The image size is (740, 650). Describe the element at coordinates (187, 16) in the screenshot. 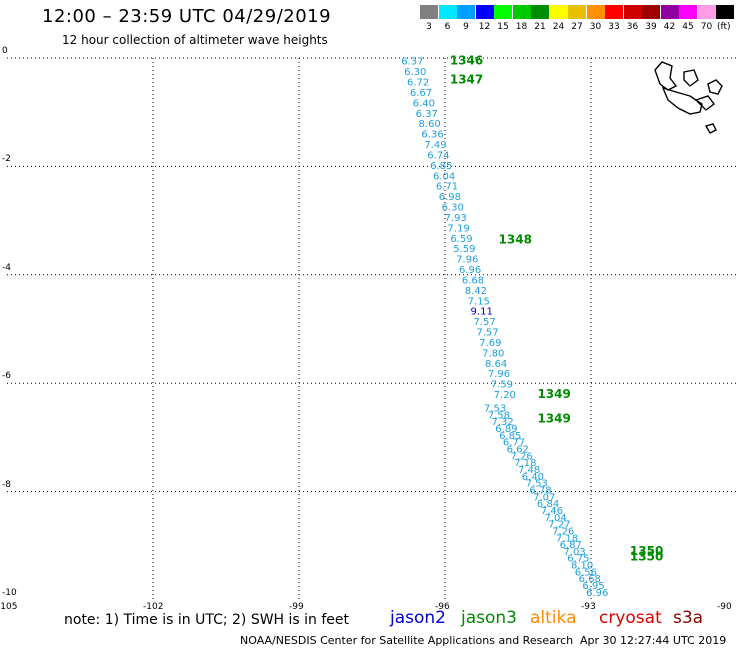

I see `page-title: 12:00 – 23:59 UTC 04/29/2019` at that location.